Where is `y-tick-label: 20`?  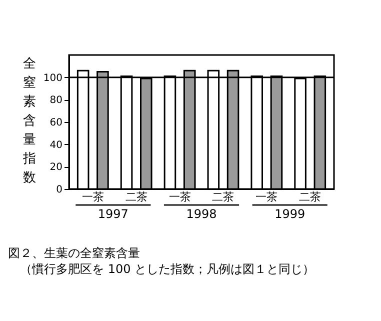
y-tick-label: 20 is located at coordinates (56, 168).